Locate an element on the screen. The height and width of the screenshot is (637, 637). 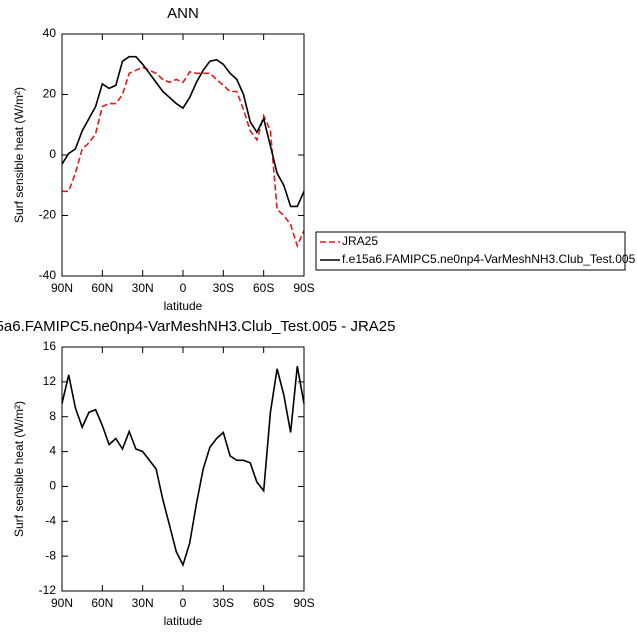
y-tick-label: 4 is located at coordinates (52, 451).